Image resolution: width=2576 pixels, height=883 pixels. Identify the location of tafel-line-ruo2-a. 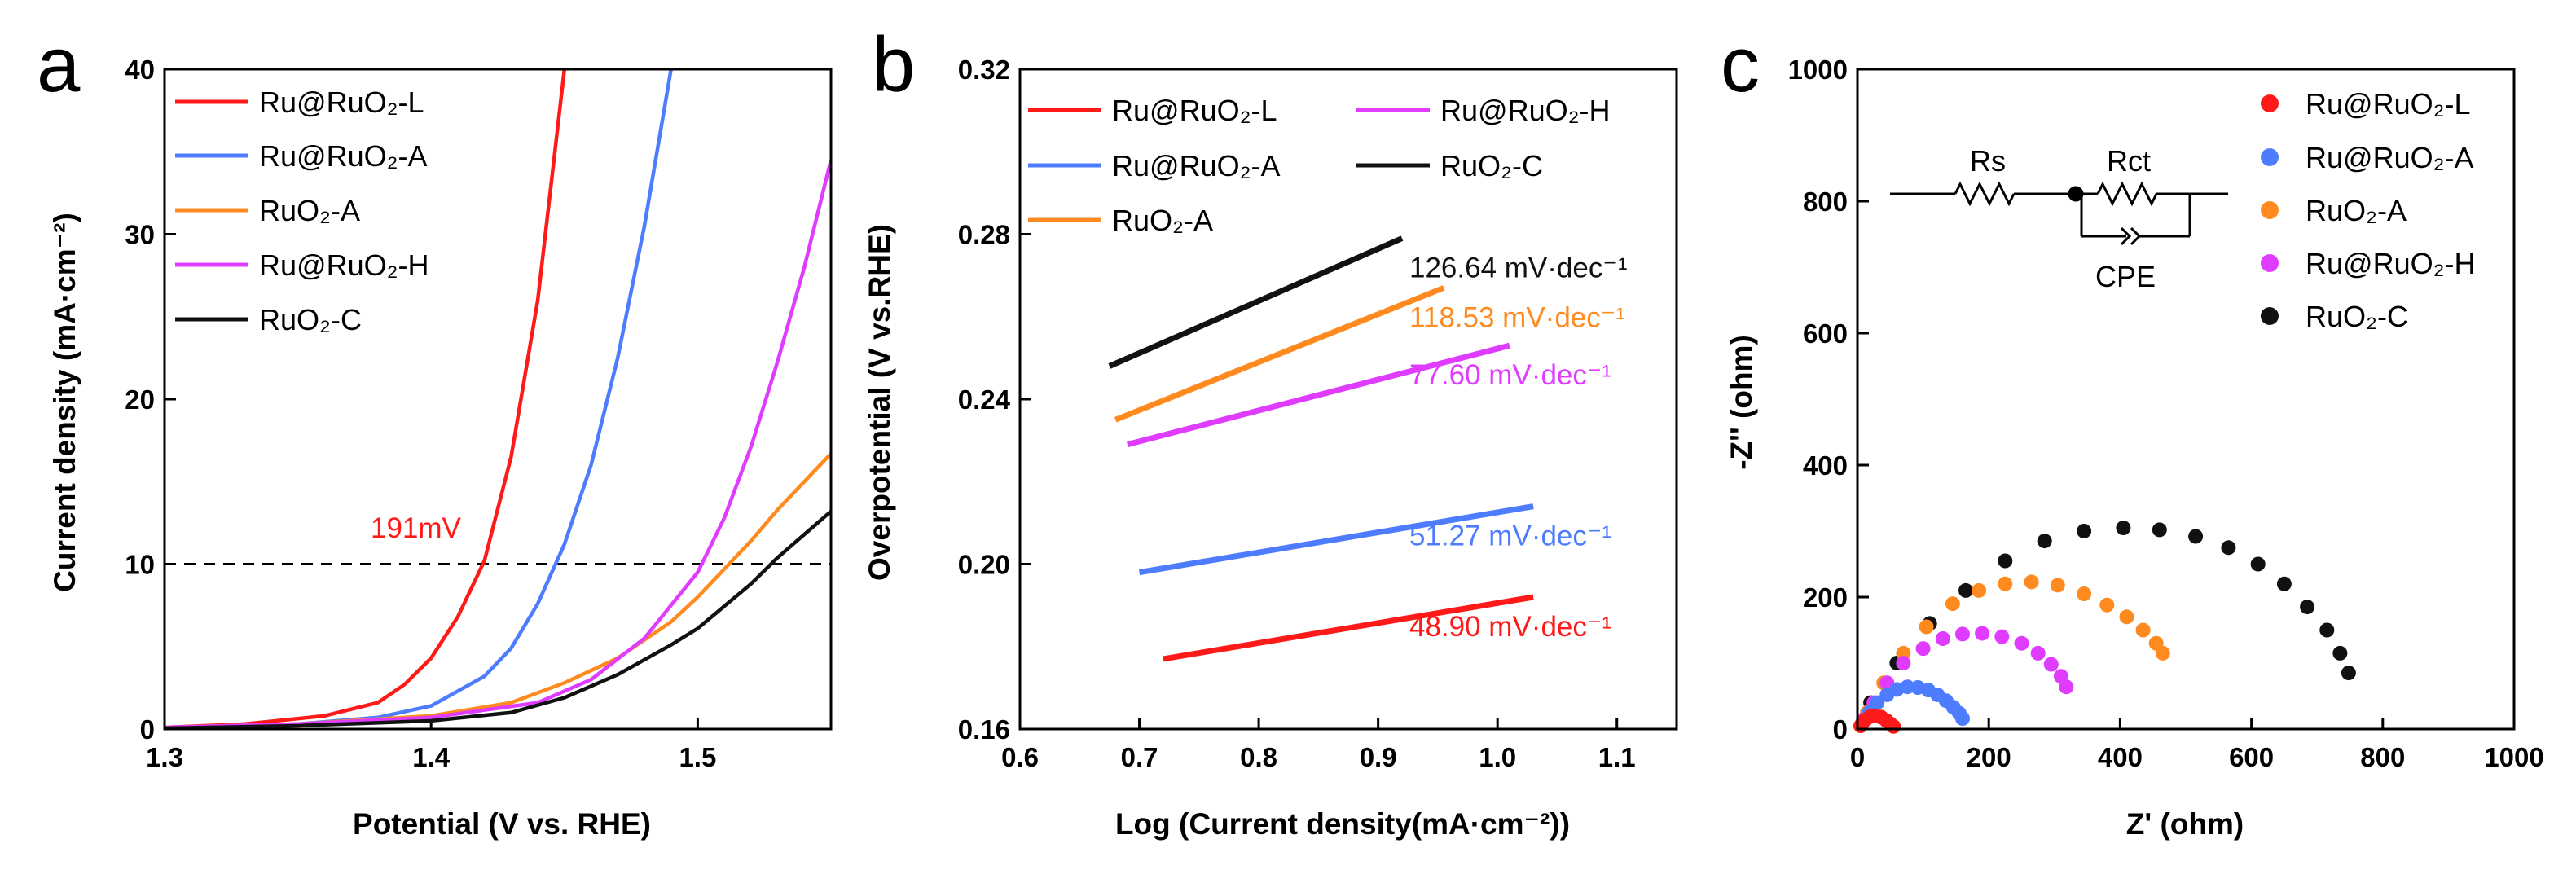
(1279, 354).